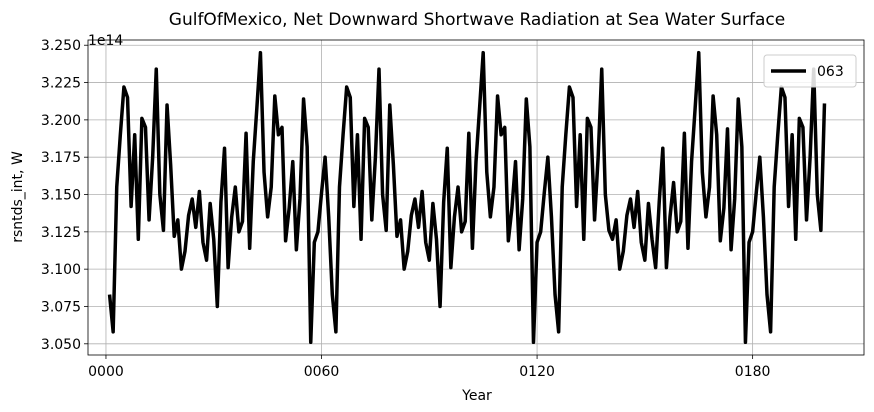 Image resolution: width=874 pixels, height=412 pixels. What do you see at coordinates (106, 372) in the screenshot?
I see `x-tick-label: 0000` at bounding box center [106, 372].